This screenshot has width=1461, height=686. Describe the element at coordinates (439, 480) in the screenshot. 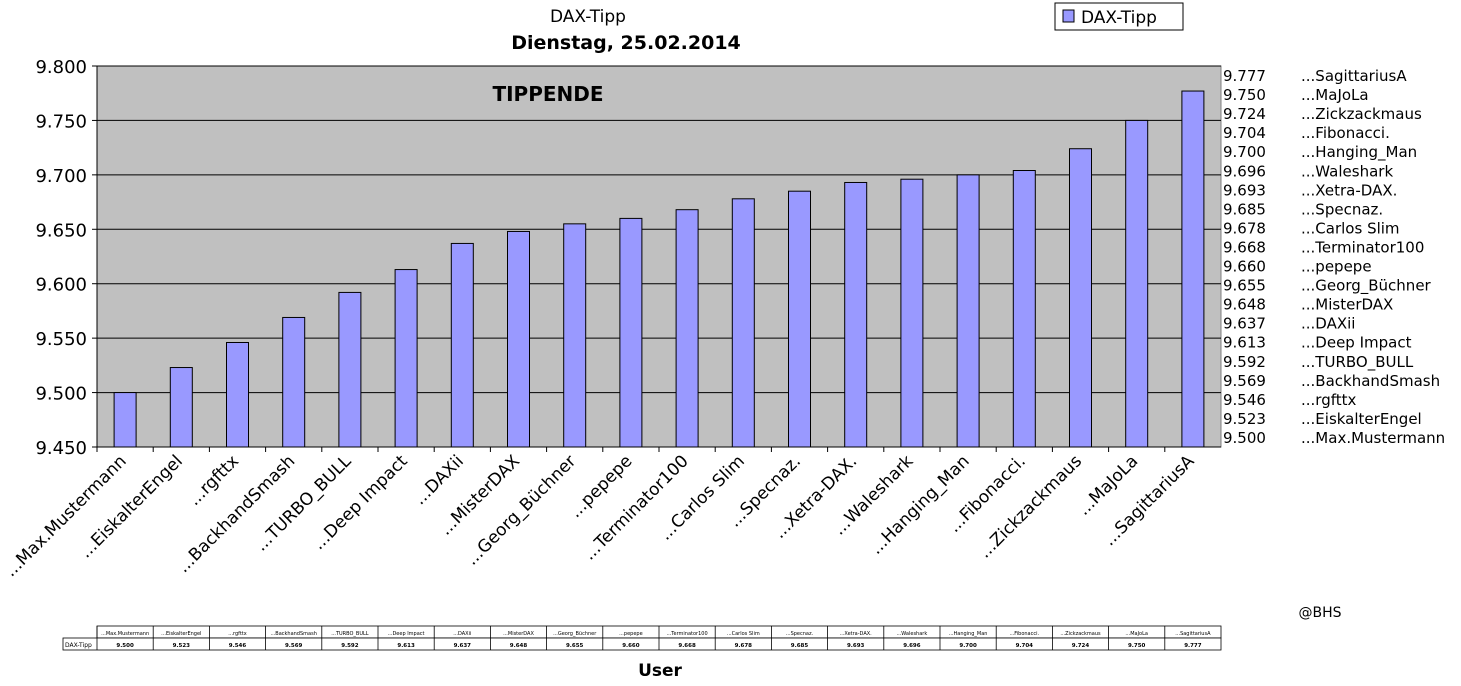

I see `x-tick-label: ...DAXii` at that location.